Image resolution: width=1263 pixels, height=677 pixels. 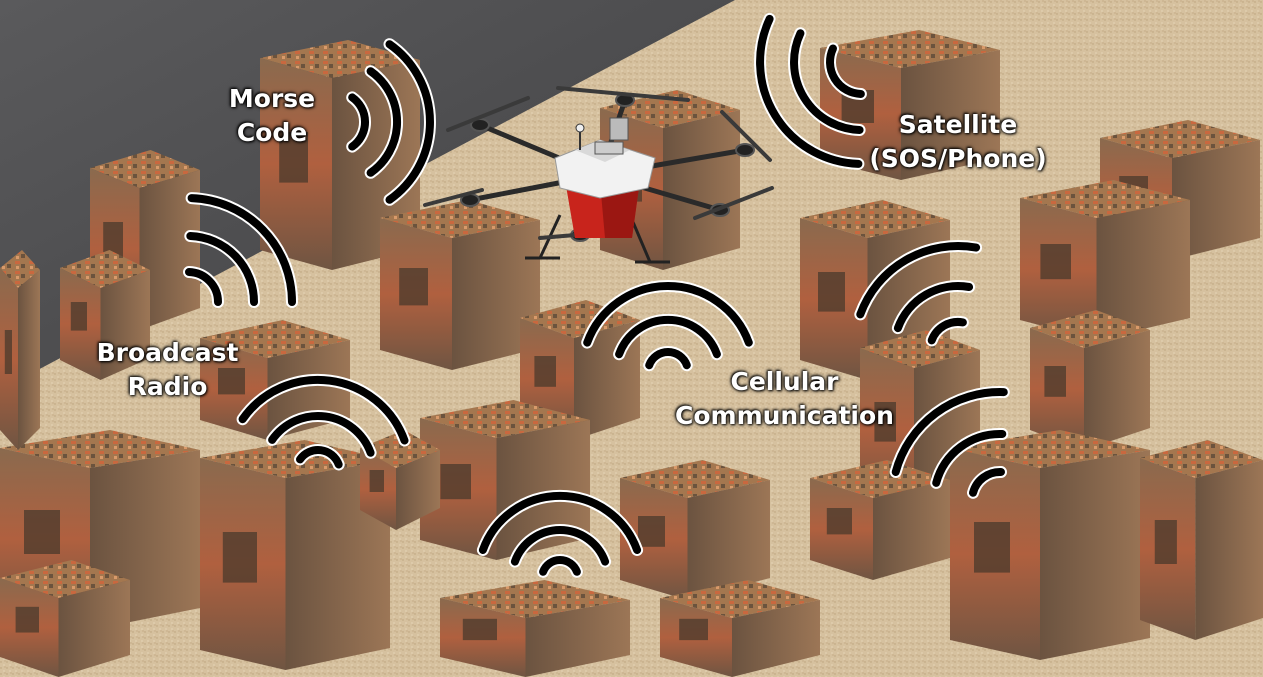 What do you see at coordinates (958, 142) in the screenshot?
I see `label-satellite: Satellite (SOS/Phone)` at bounding box center [958, 142].